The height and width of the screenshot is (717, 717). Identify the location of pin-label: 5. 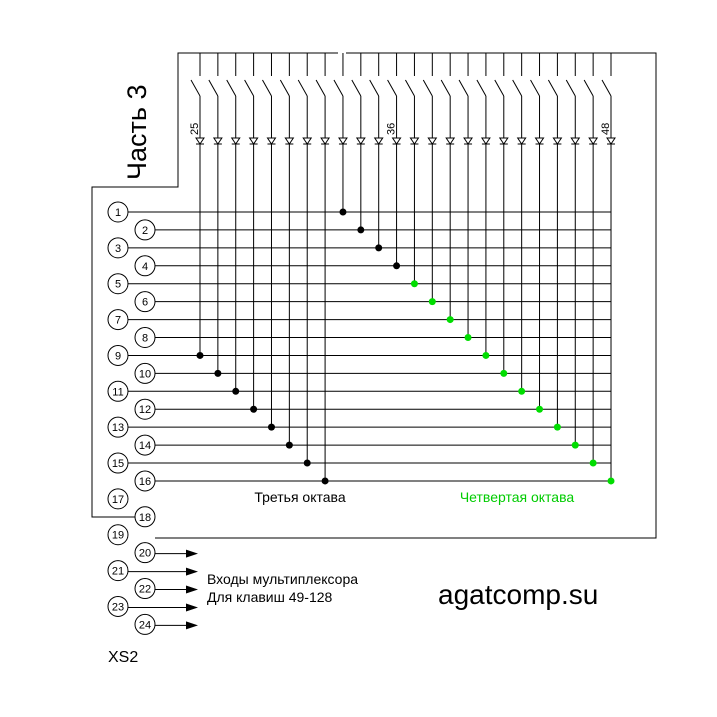
(118, 285).